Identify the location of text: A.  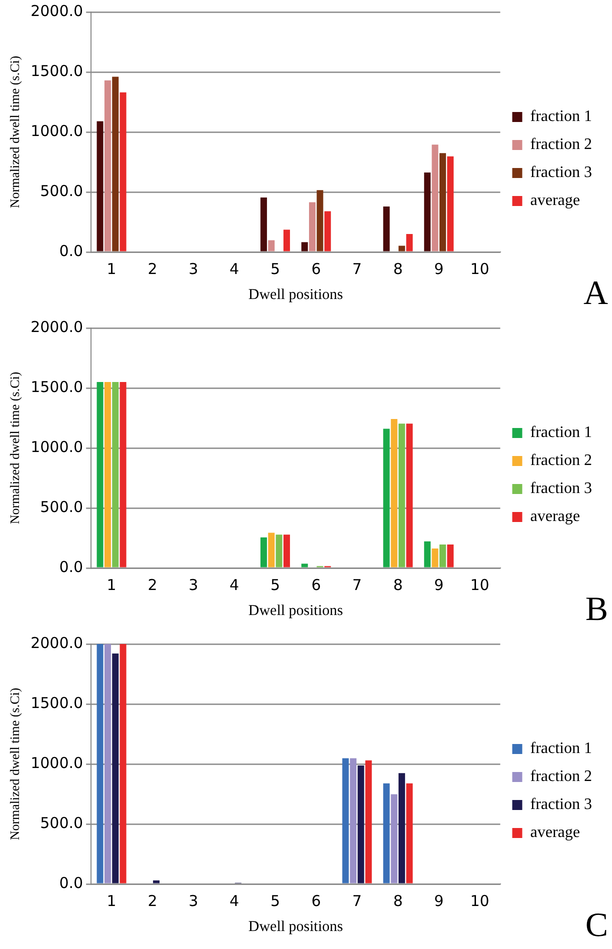
(595, 293).